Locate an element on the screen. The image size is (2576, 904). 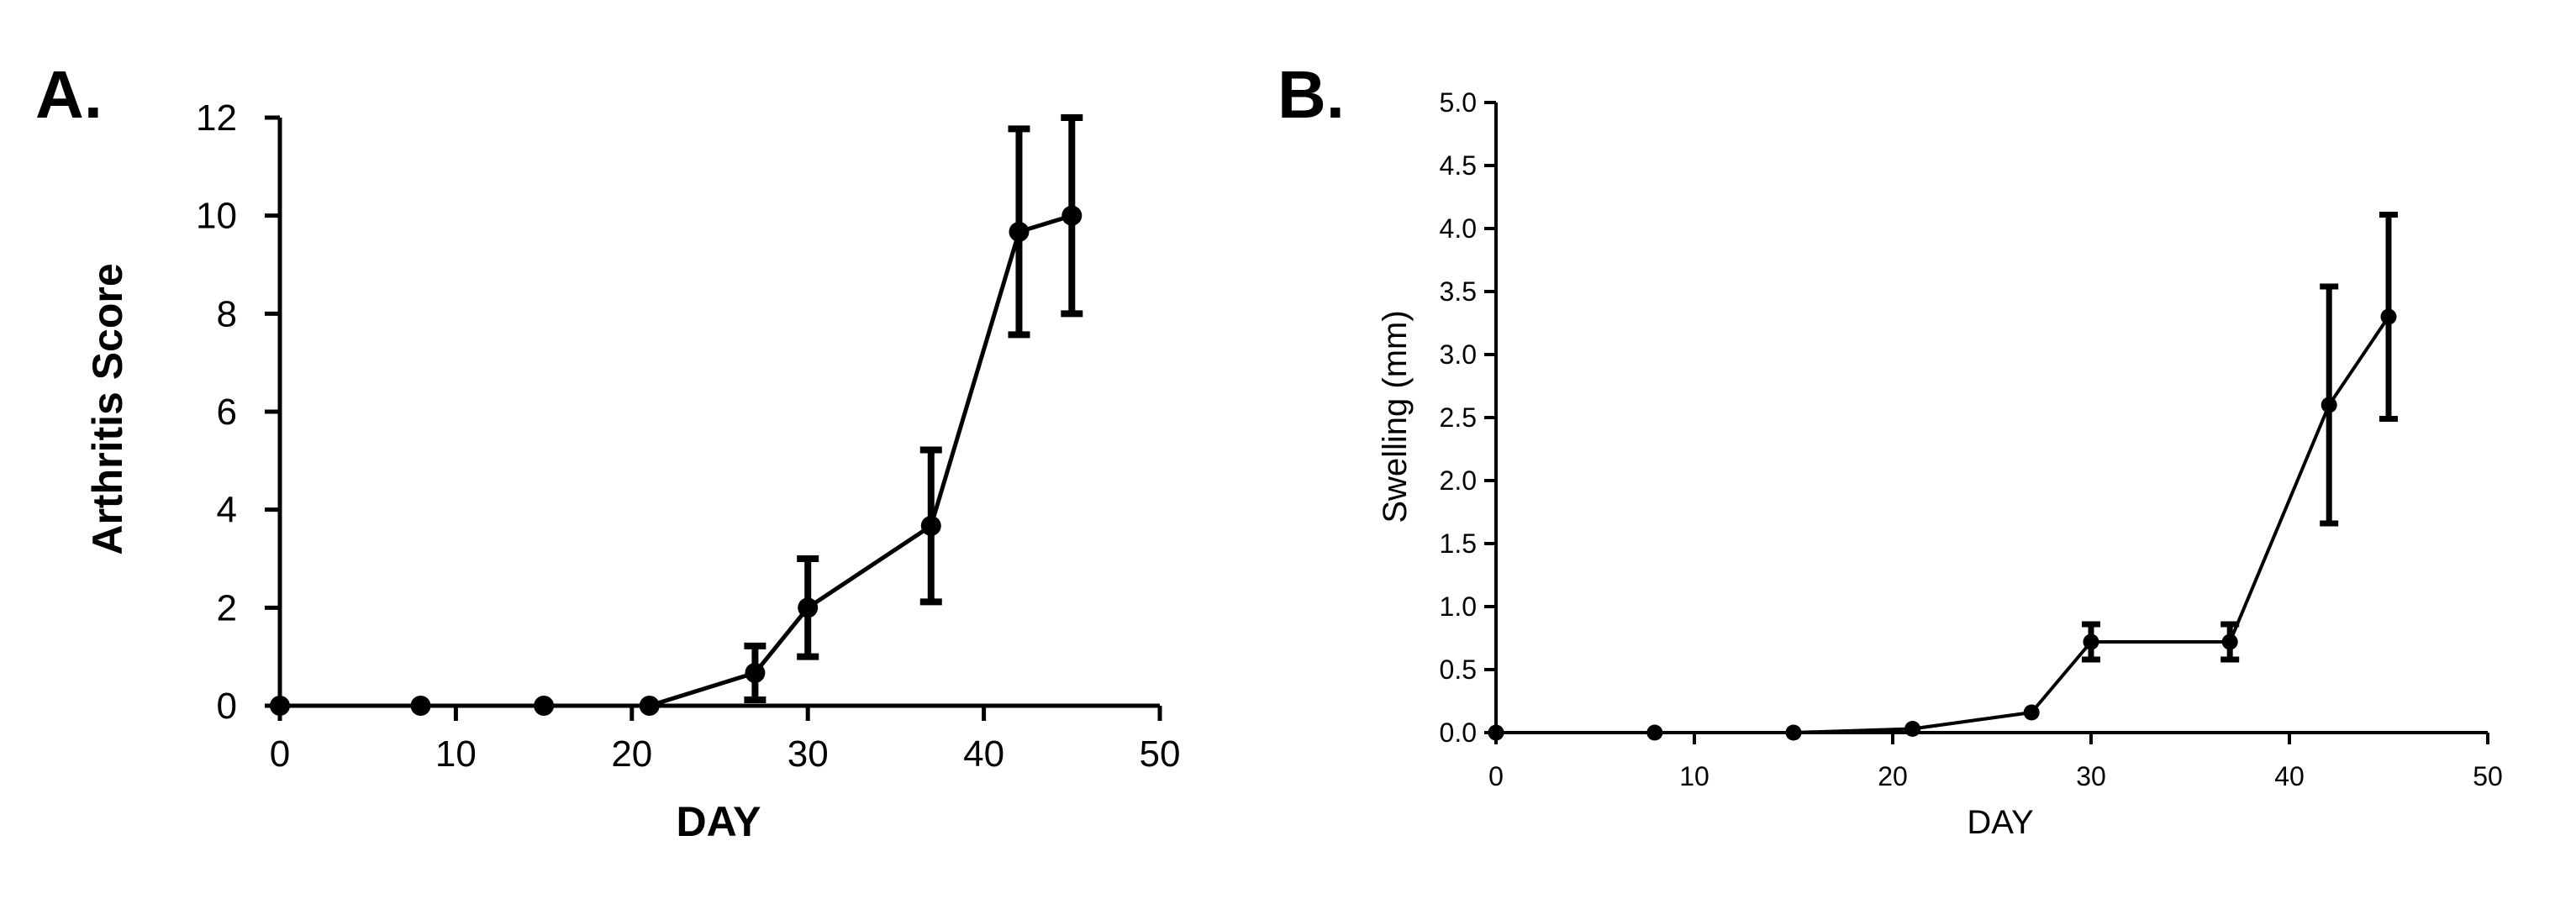
x-tick-label-a: 20 is located at coordinates (631, 754).